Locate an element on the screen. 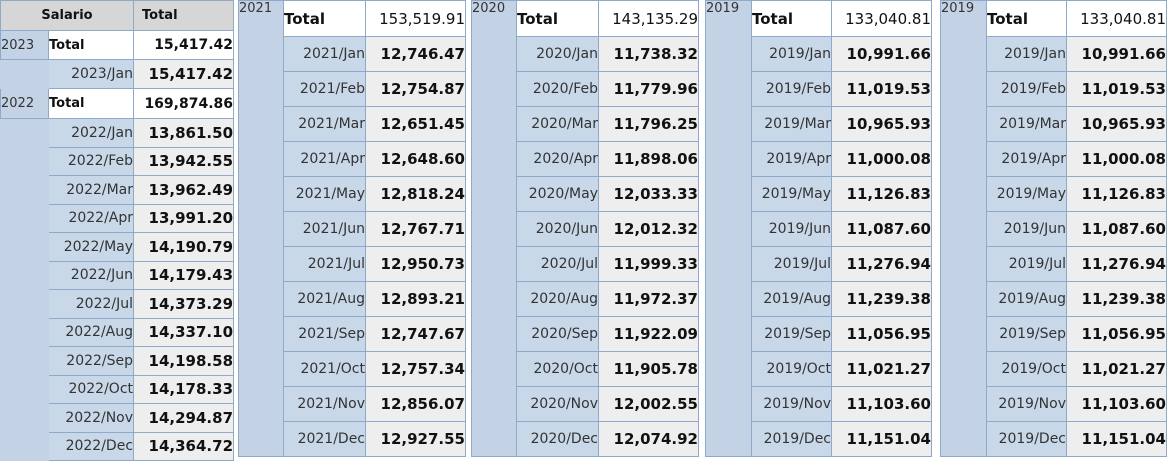 The image size is (1175, 461). year-label-2023: 2023 is located at coordinates (24, 45).